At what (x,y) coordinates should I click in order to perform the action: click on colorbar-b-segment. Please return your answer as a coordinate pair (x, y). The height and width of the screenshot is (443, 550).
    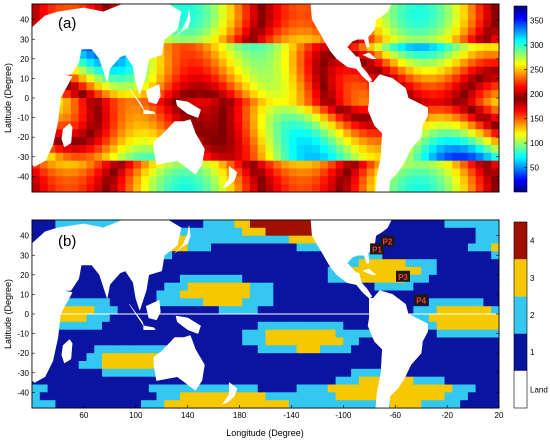
    Looking at the image, I should click on (520, 278).